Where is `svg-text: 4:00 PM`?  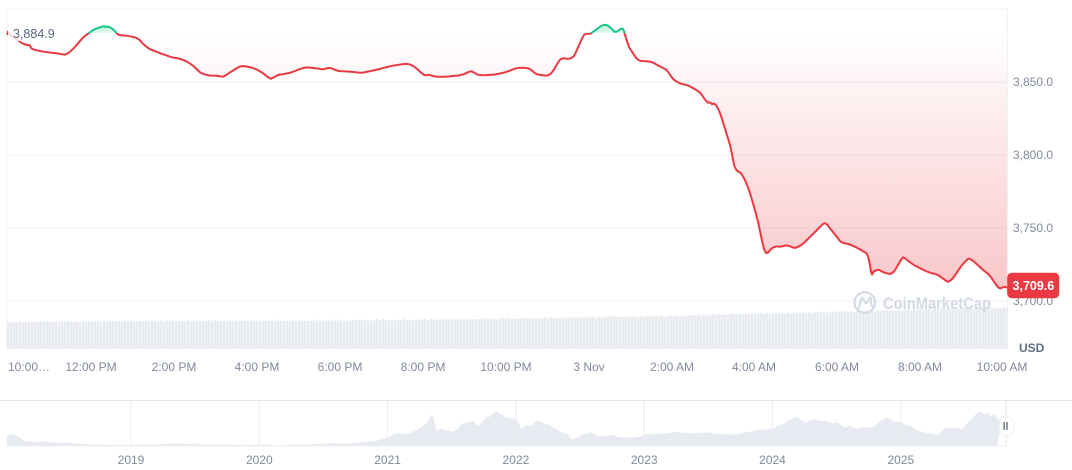 svg-text: 4:00 PM is located at coordinates (257, 367).